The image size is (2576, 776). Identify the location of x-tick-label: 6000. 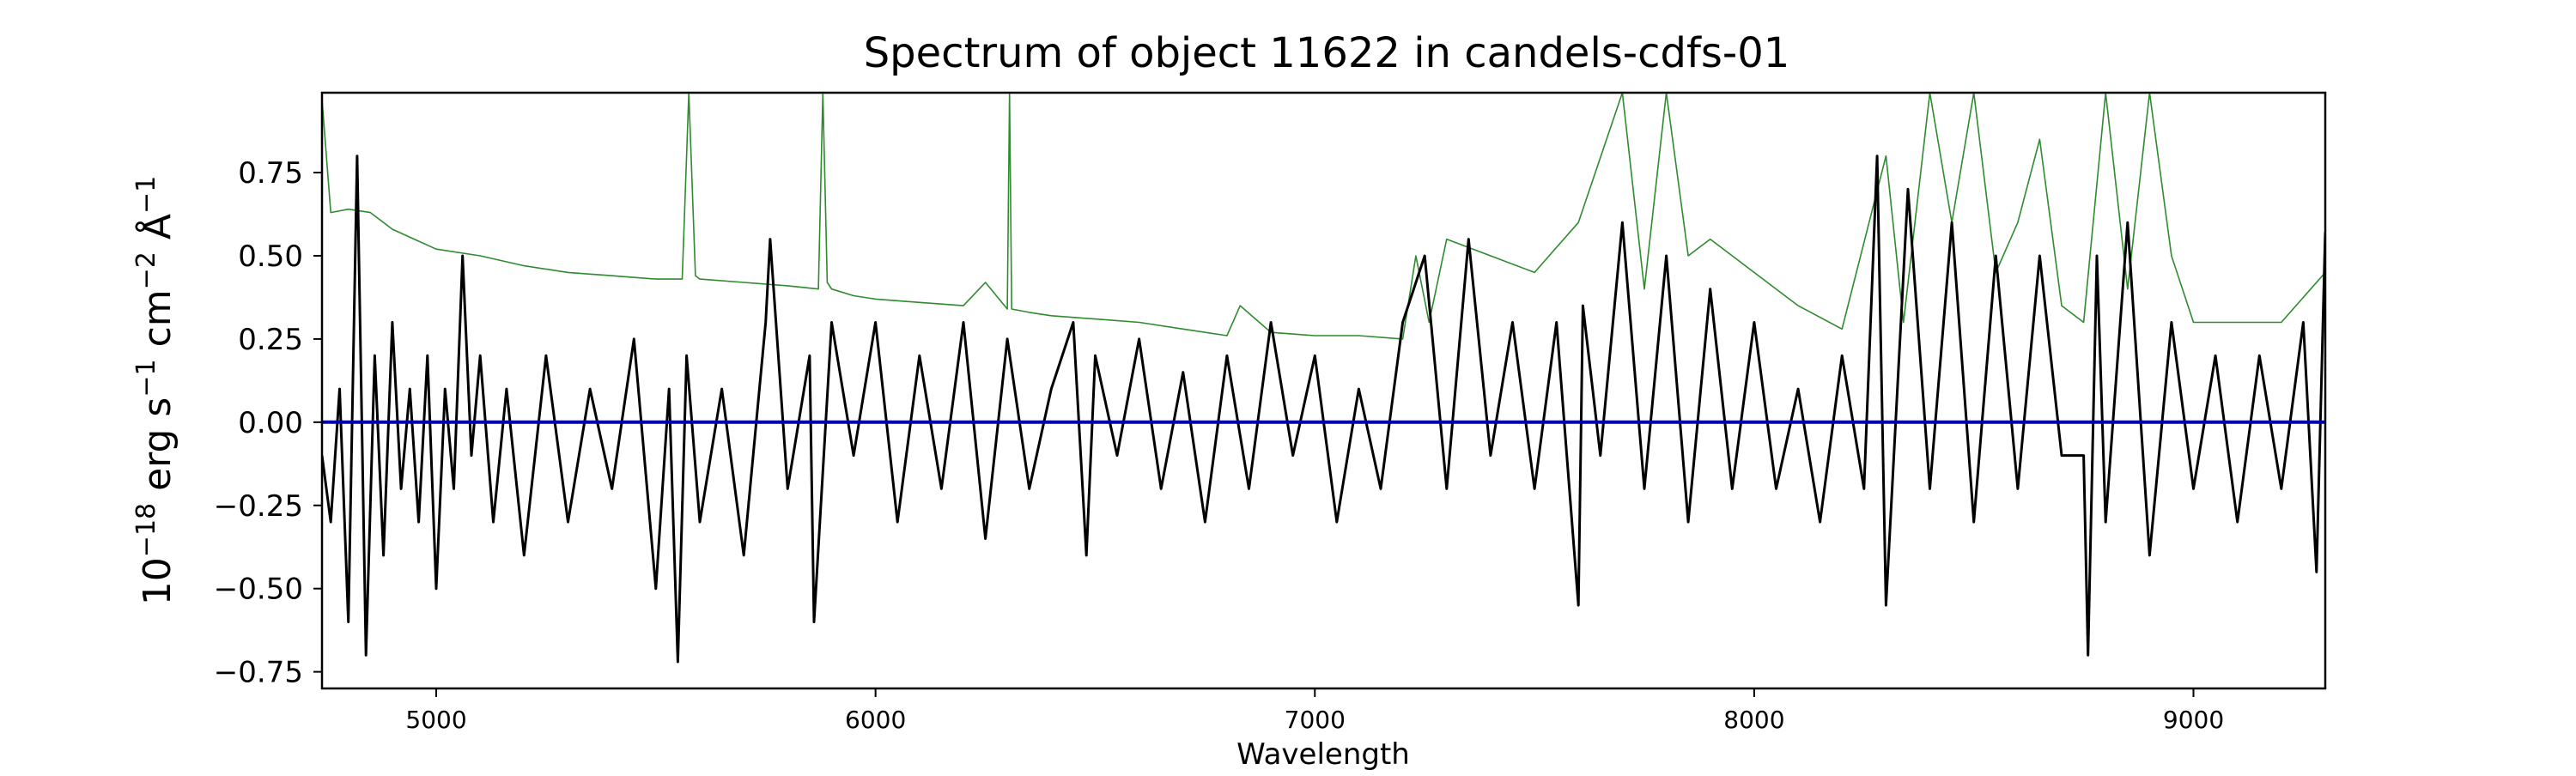
(876, 720).